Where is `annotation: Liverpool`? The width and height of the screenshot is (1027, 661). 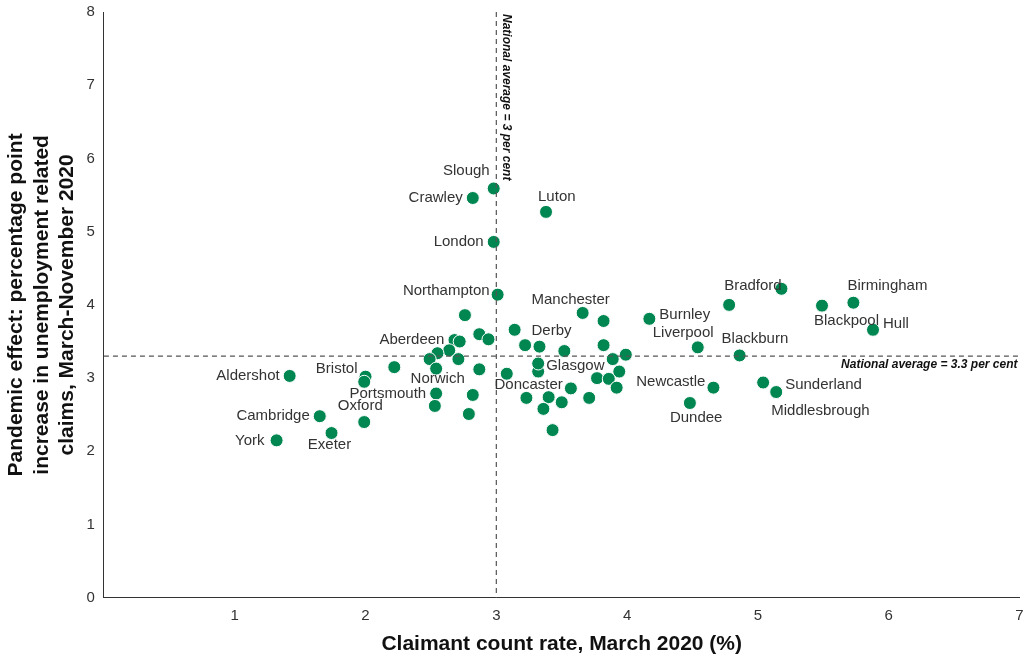
annotation: Liverpool is located at coordinates (683, 331).